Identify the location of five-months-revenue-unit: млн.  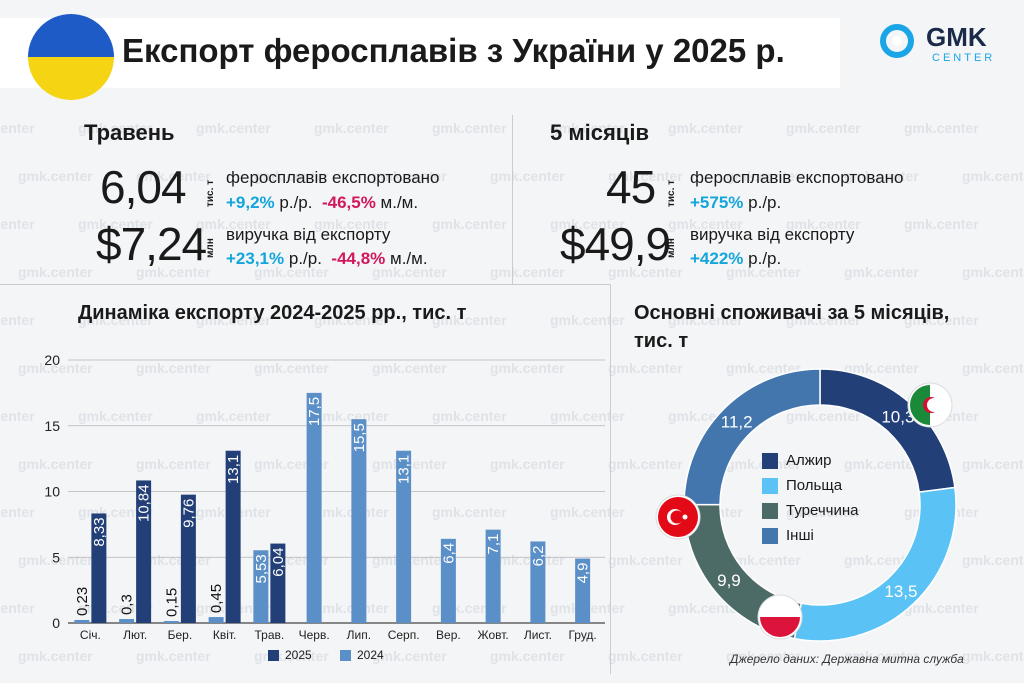
(671, 248).